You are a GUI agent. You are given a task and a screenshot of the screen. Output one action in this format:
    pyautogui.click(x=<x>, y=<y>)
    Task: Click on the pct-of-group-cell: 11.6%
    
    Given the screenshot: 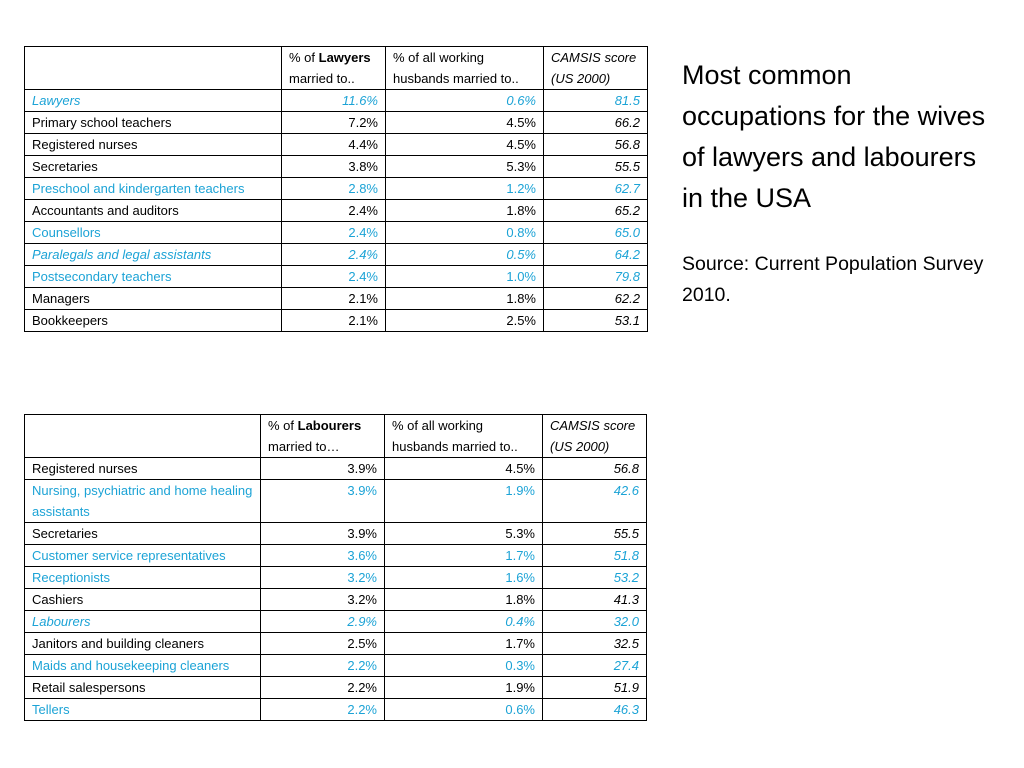 What is the action you would take?
    pyautogui.click(x=333, y=100)
    